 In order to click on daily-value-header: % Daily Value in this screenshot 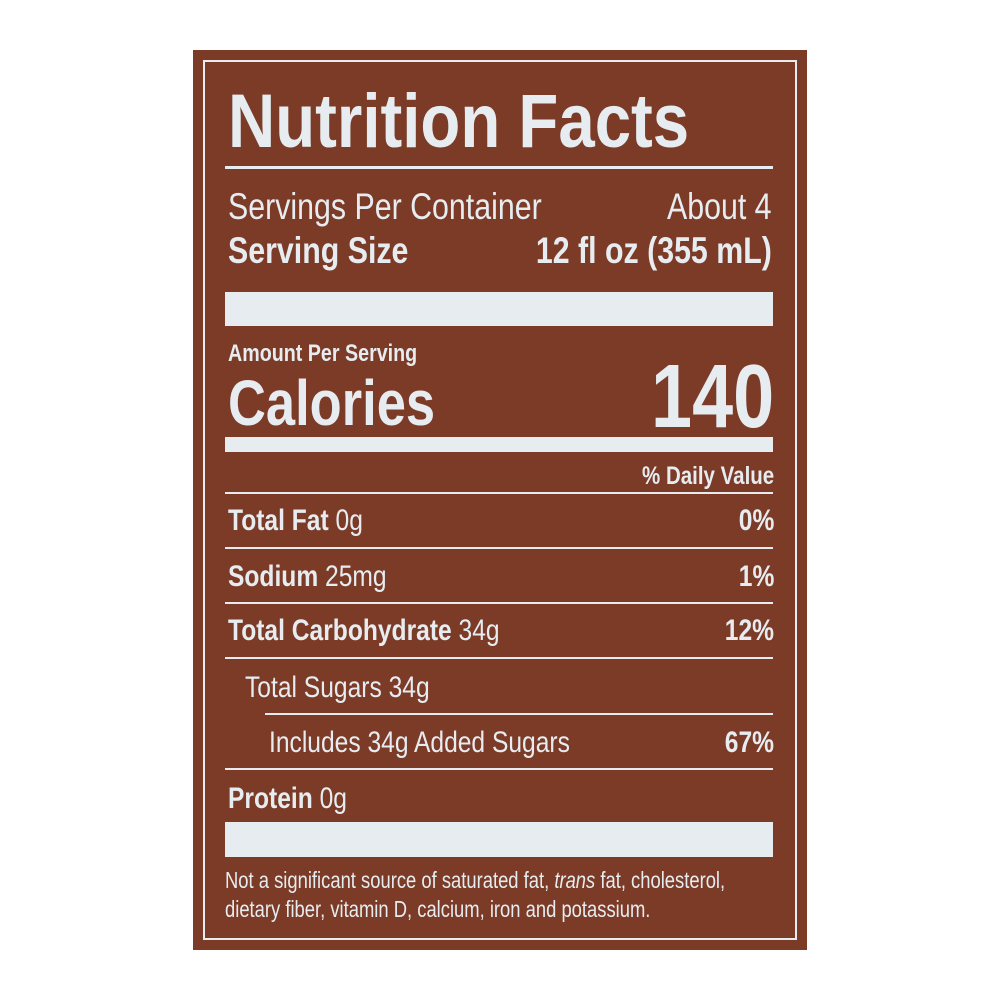, I will do `click(707, 476)`.